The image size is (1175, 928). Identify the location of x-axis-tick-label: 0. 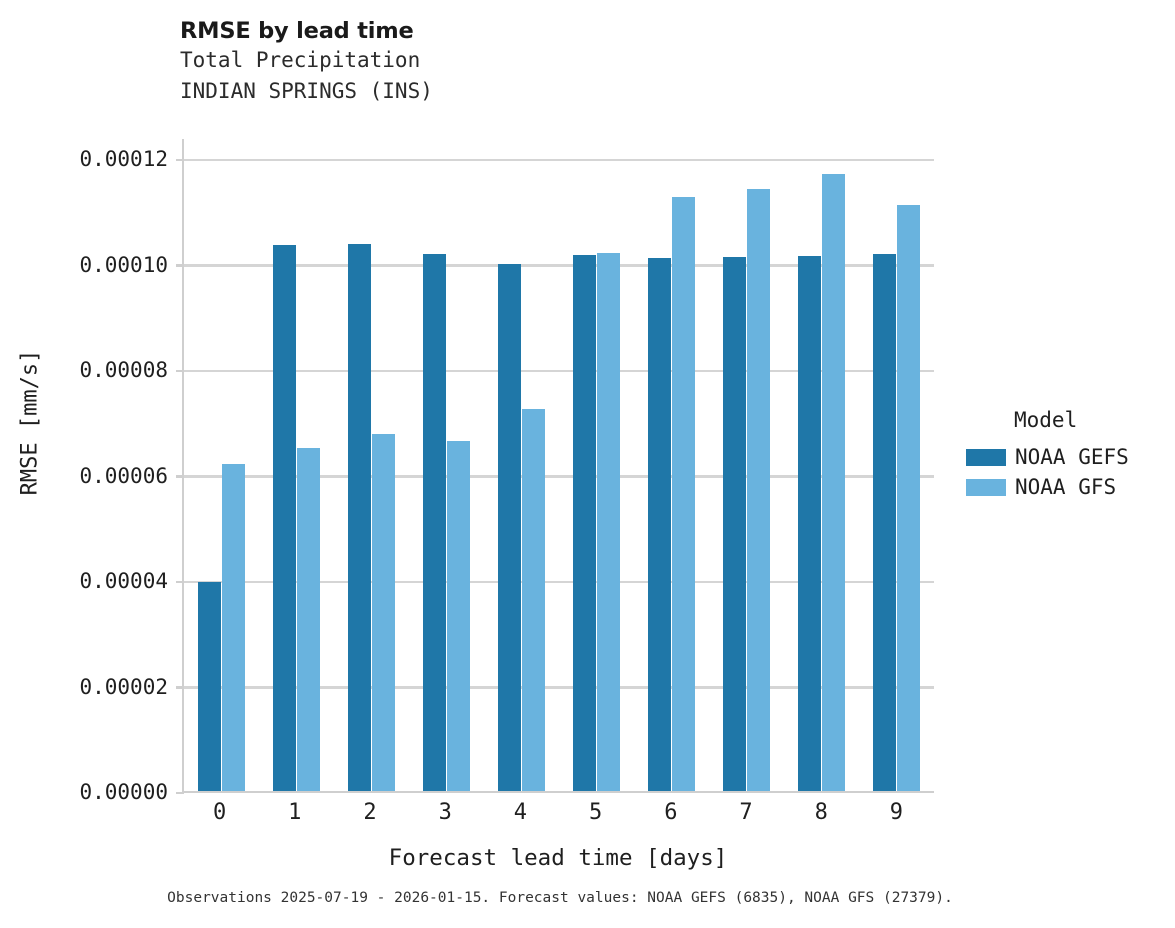
(219, 812).